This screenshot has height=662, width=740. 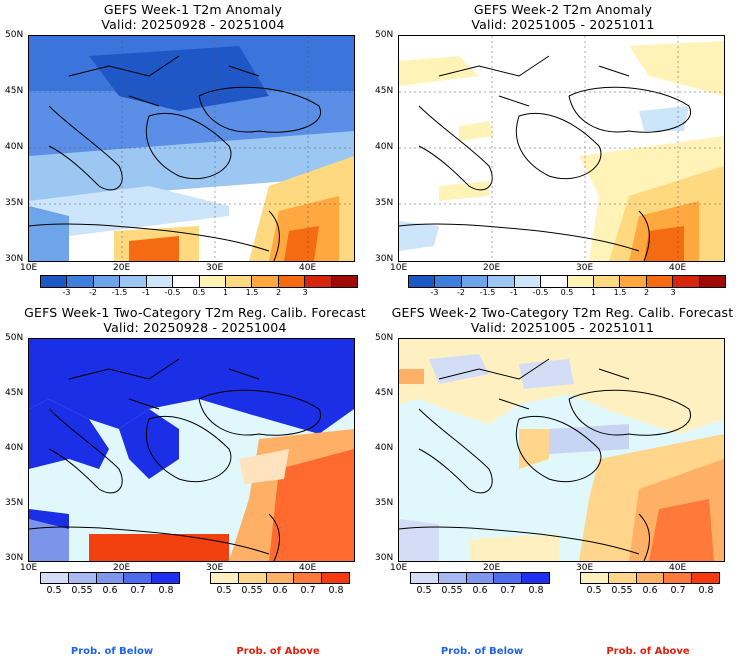 What do you see at coordinates (585, 268) in the screenshot?
I see `panel2-lon-30: 30E` at bounding box center [585, 268].